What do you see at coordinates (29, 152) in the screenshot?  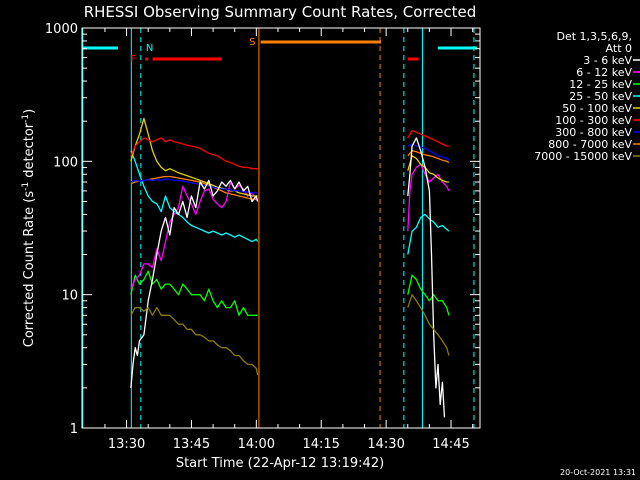 I see `y-axis-label-mid: detector` at bounding box center [29, 152].